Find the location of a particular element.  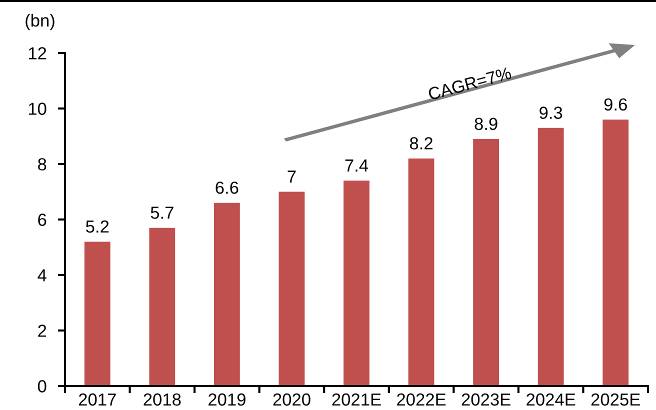

x-tick-label: 2020 is located at coordinates (291, 399).